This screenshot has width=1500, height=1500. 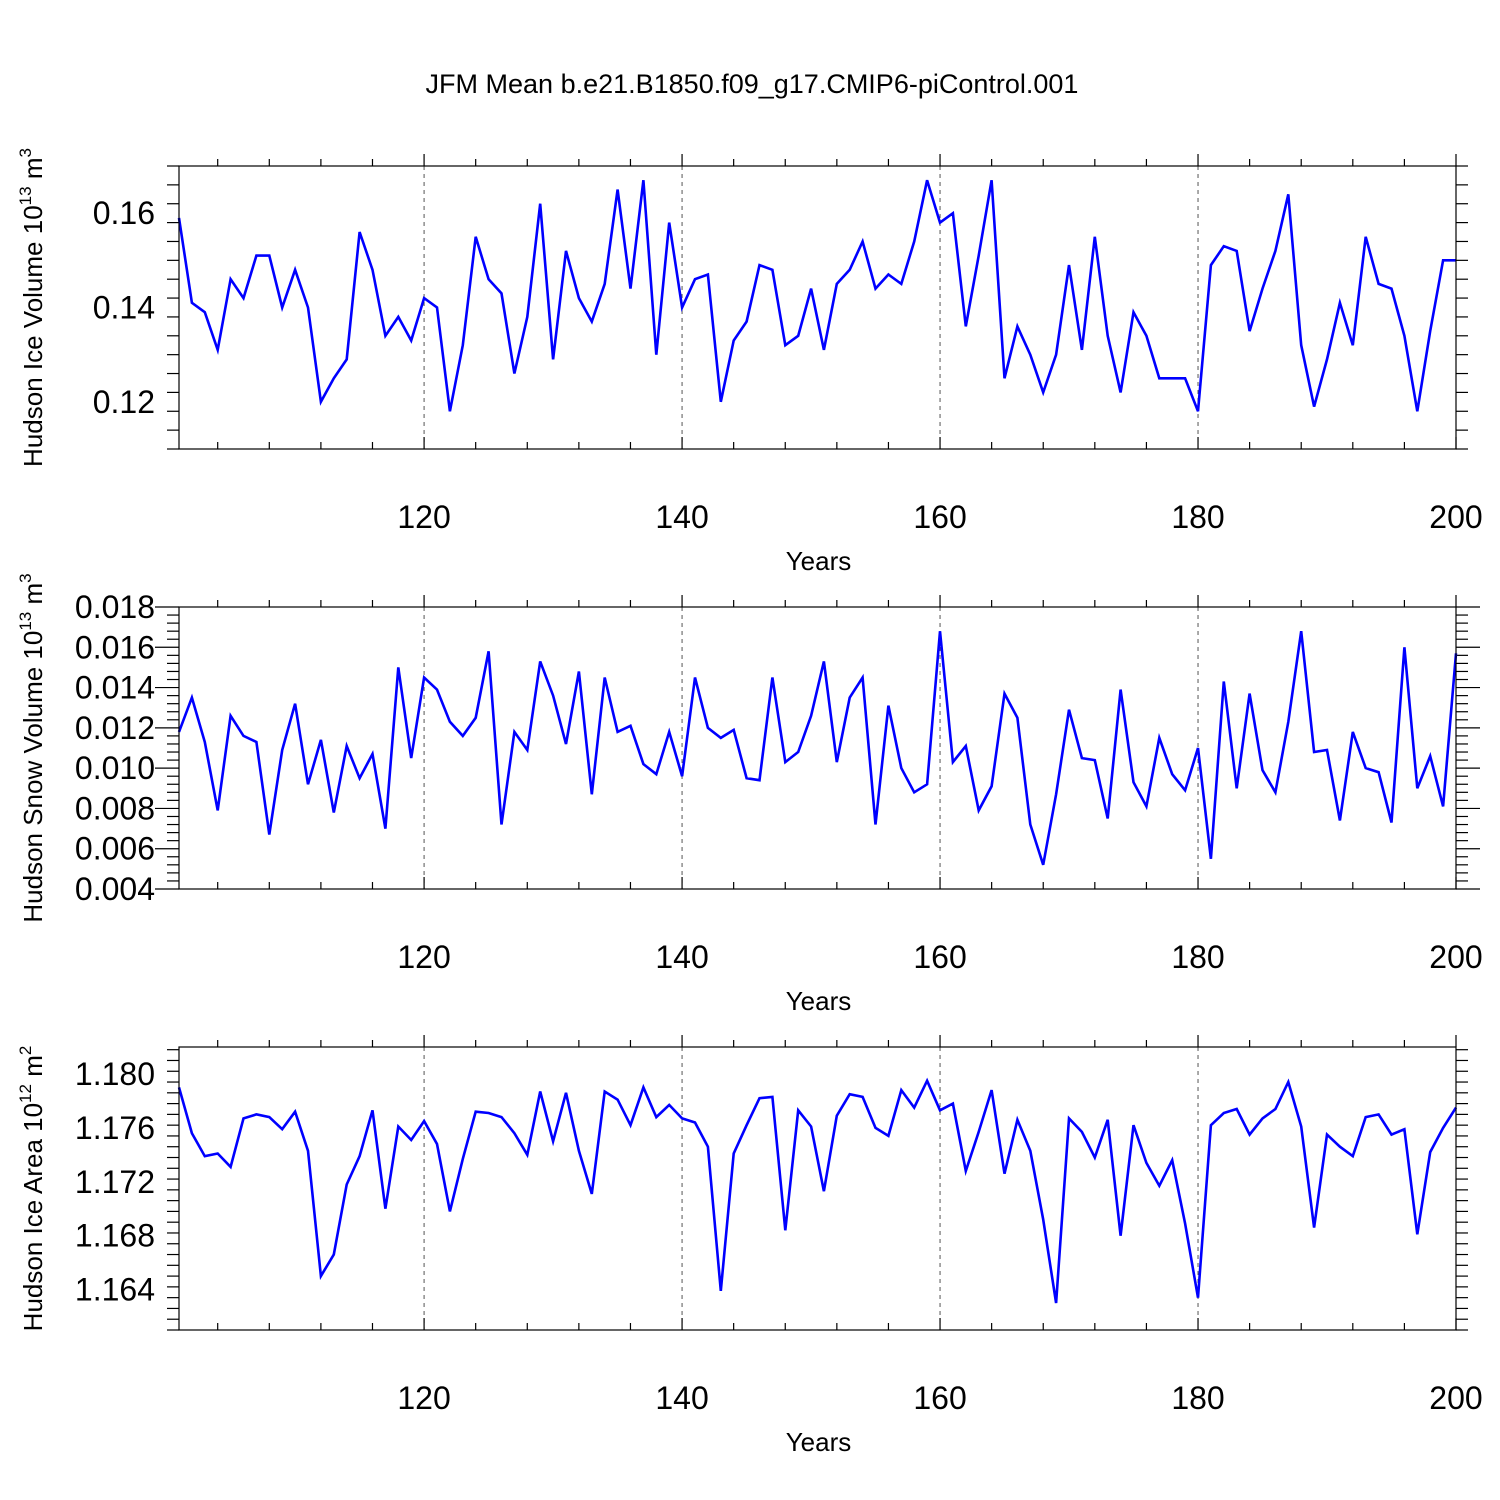 I want to click on y-axis-label: Hudson Snow Volume 1013 m3, so click(x=32, y=747).